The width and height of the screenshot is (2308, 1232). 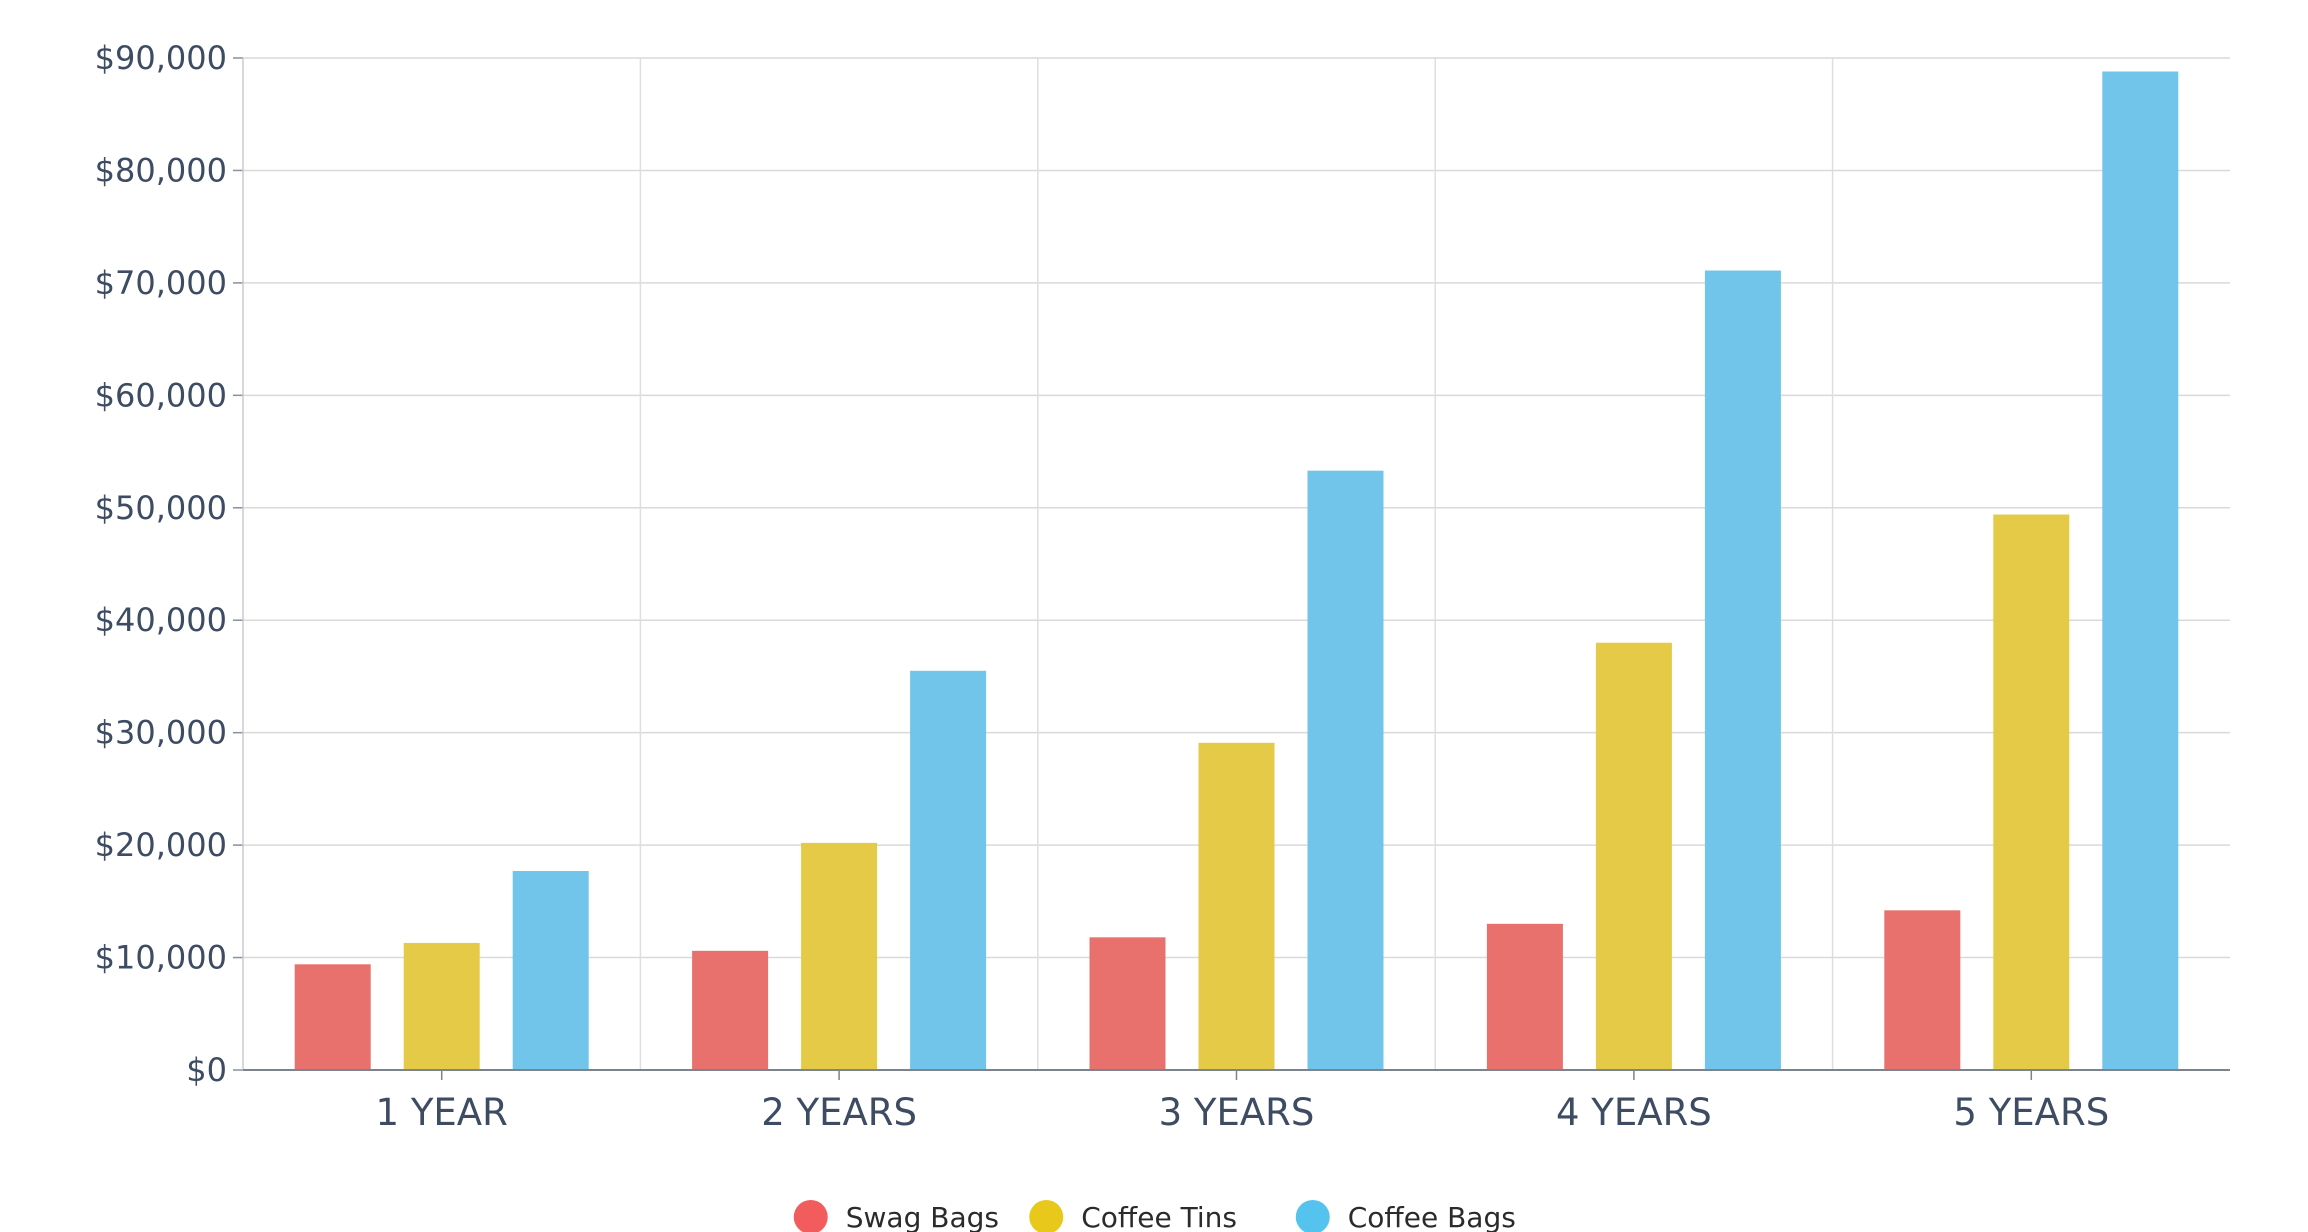 I want to click on y-tick-label: $60,000, so click(x=161, y=395).